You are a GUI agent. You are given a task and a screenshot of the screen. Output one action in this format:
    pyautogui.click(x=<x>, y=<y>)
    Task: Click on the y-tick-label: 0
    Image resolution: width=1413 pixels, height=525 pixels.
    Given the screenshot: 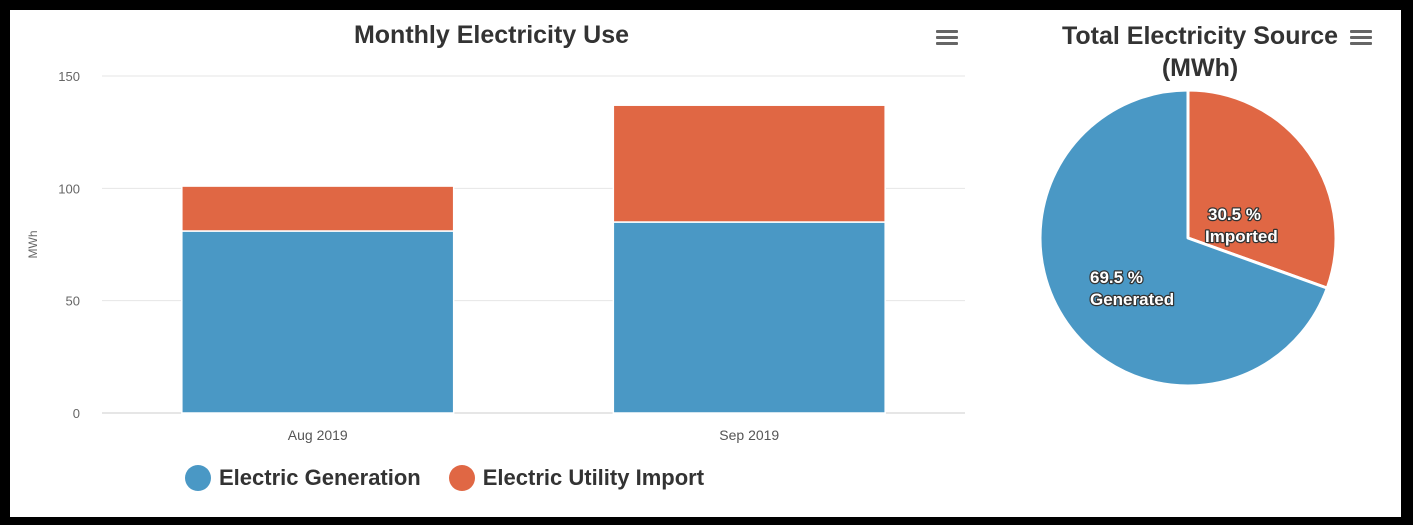 What is the action you would take?
    pyautogui.click(x=76, y=413)
    